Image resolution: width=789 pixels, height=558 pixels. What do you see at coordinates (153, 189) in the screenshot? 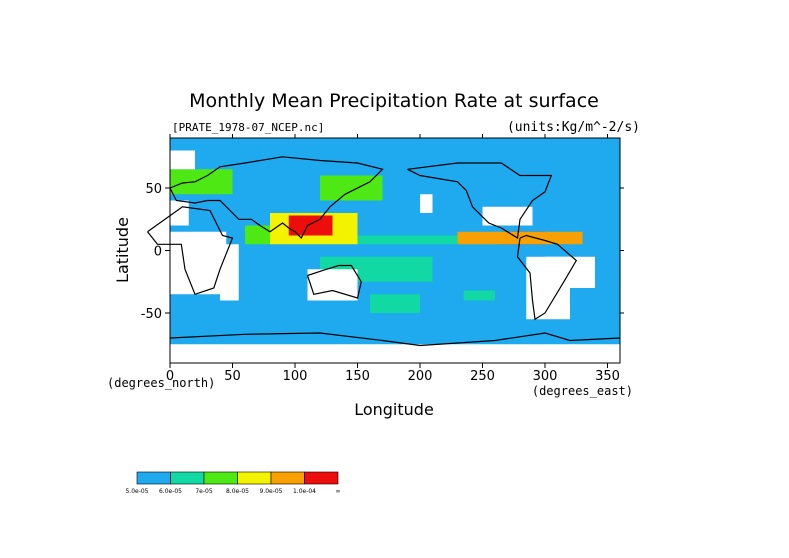
I see `y-tick-label: 50` at bounding box center [153, 189].